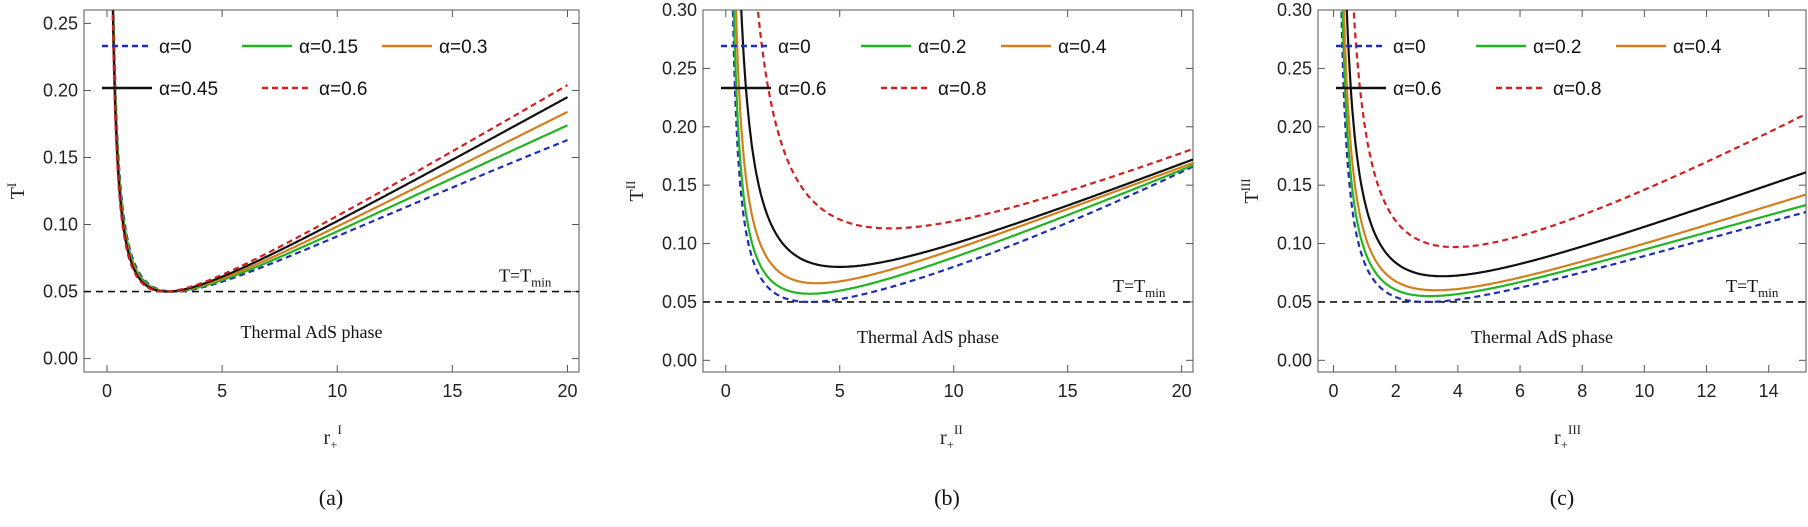 The image size is (1808, 527). I want to click on panel-caption: (b), so click(947, 497).